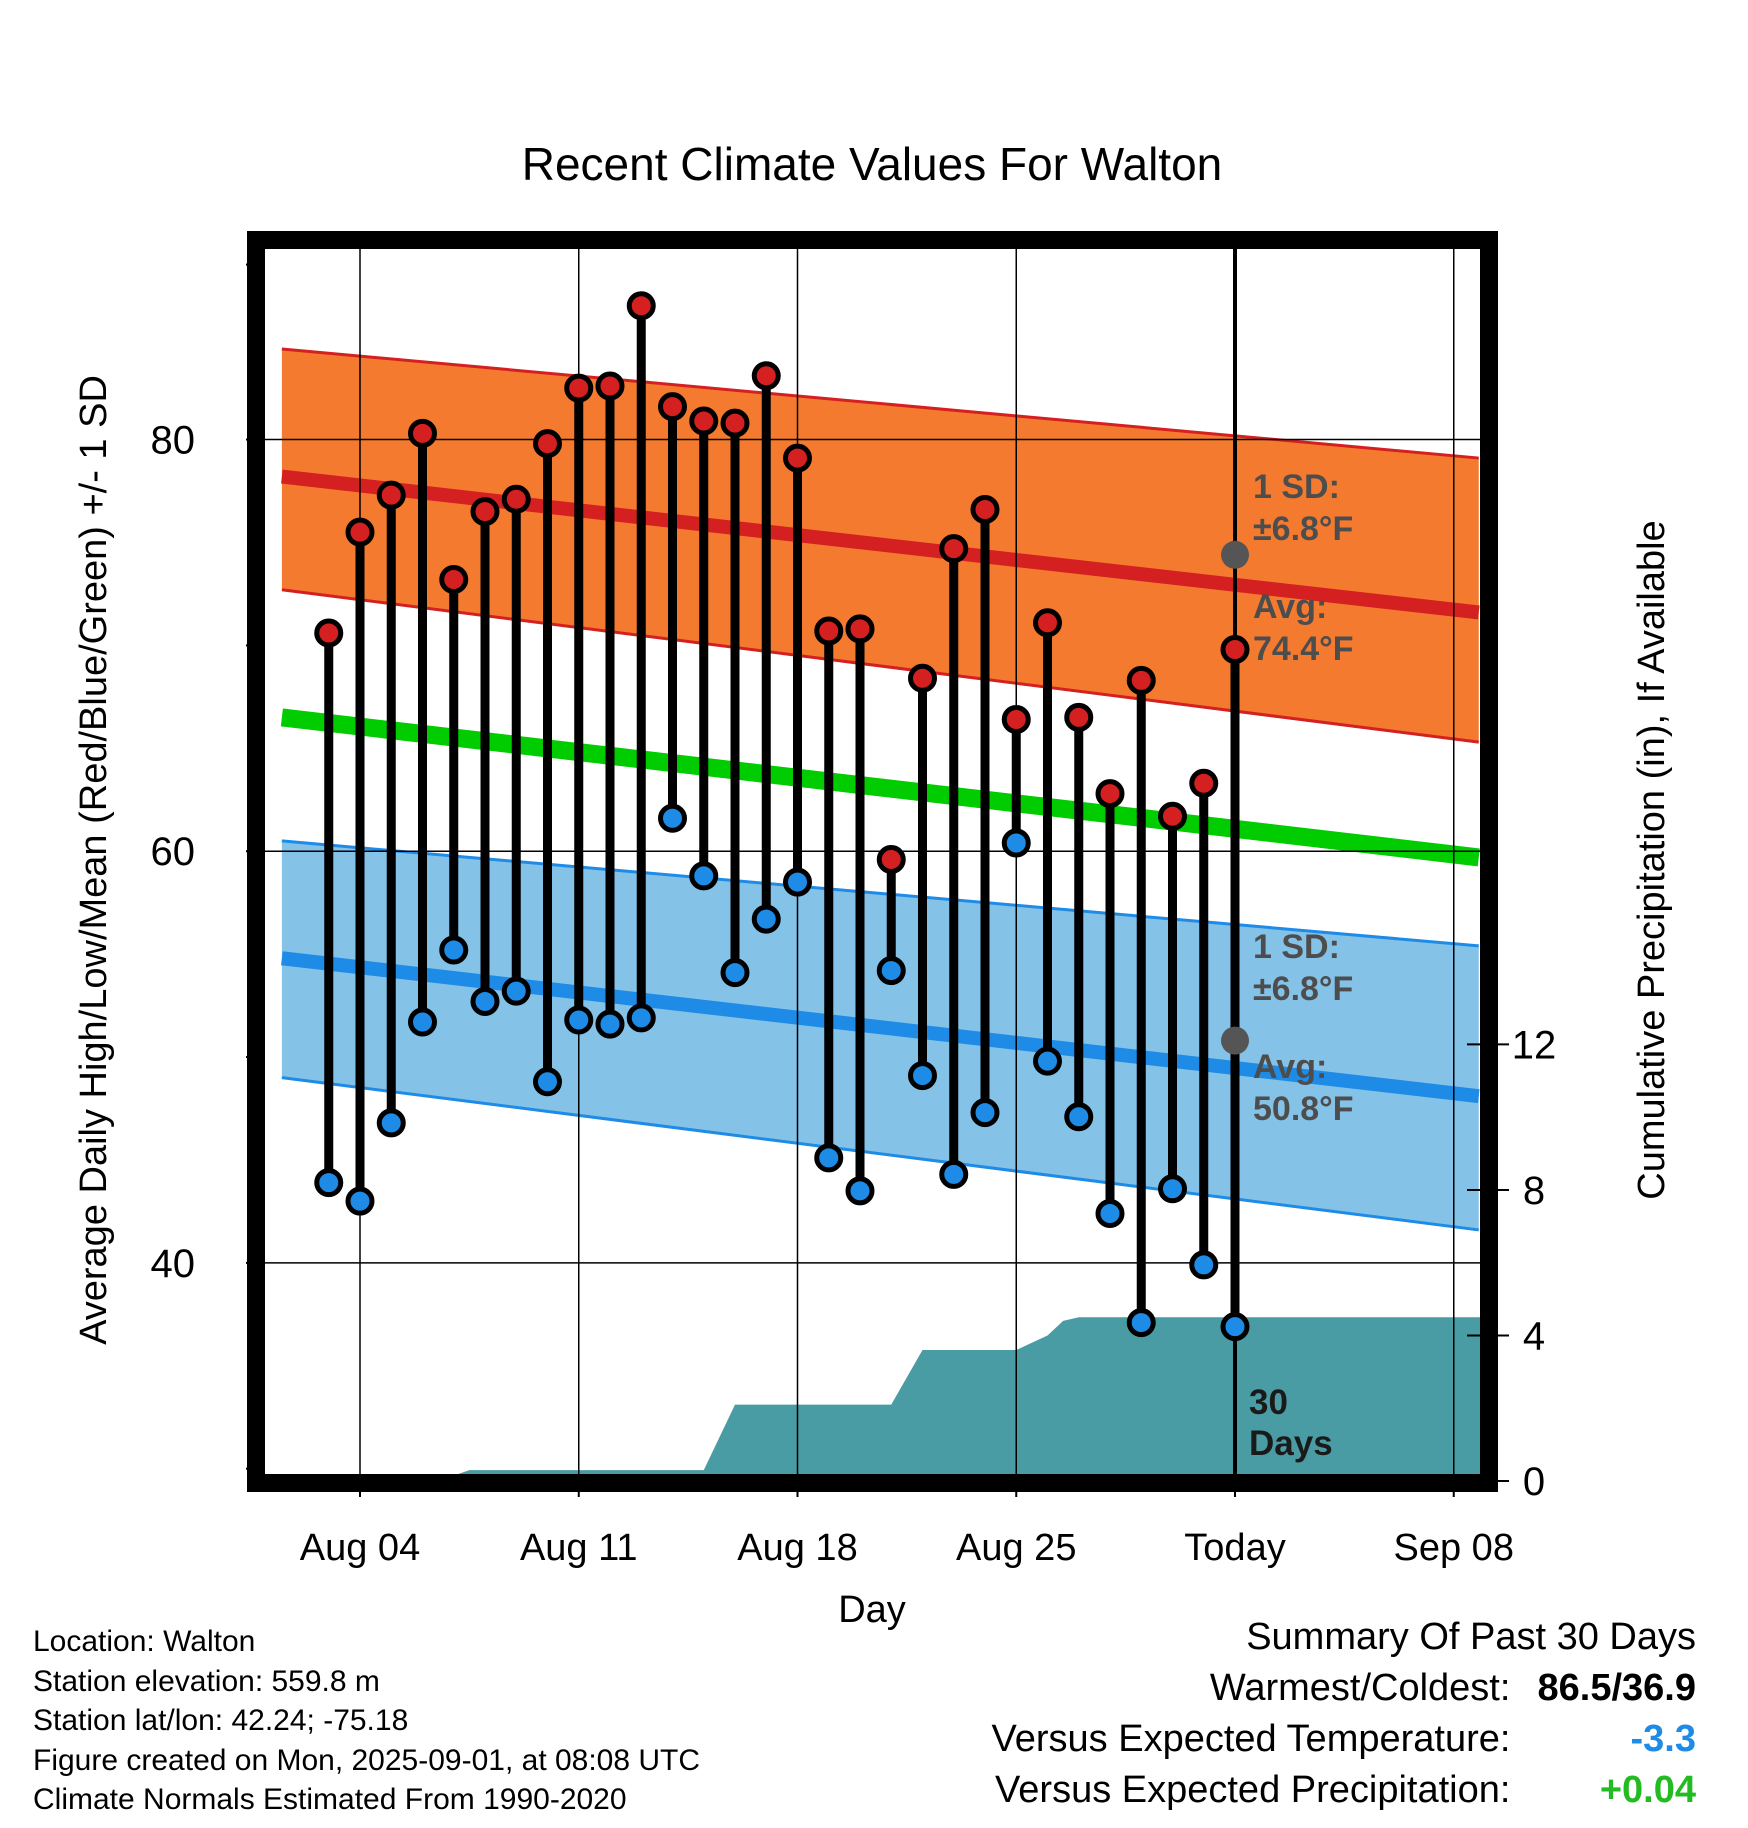 The height and width of the screenshot is (1828, 1748). What do you see at coordinates (1296, 947) in the screenshot?
I see `today-low-sd-label: 1 SD:` at bounding box center [1296, 947].